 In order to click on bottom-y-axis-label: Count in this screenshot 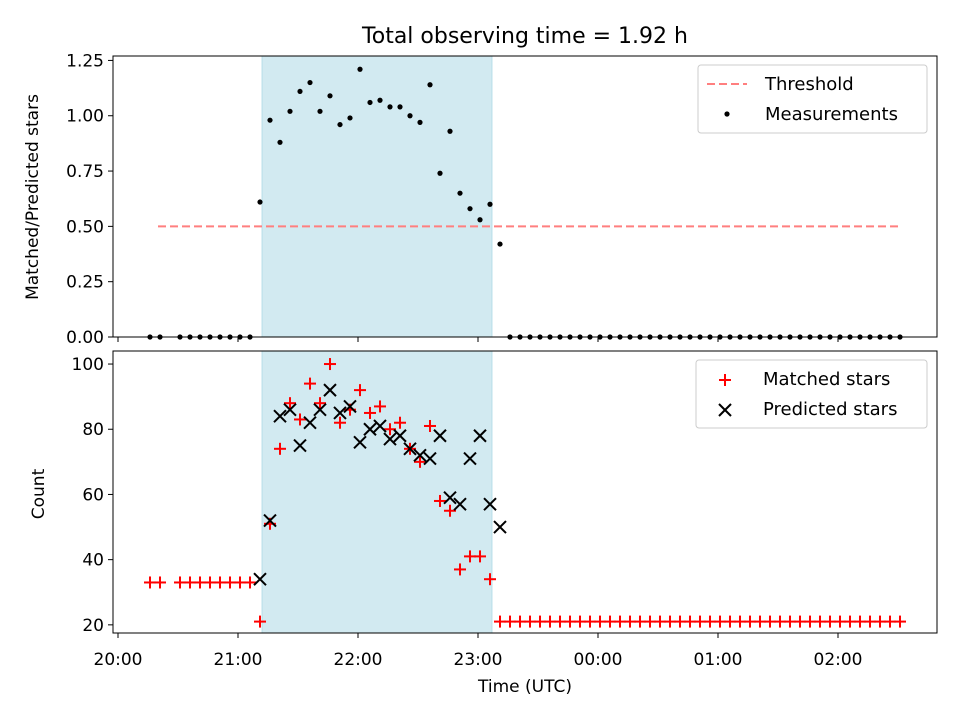, I will do `click(39, 493)`.